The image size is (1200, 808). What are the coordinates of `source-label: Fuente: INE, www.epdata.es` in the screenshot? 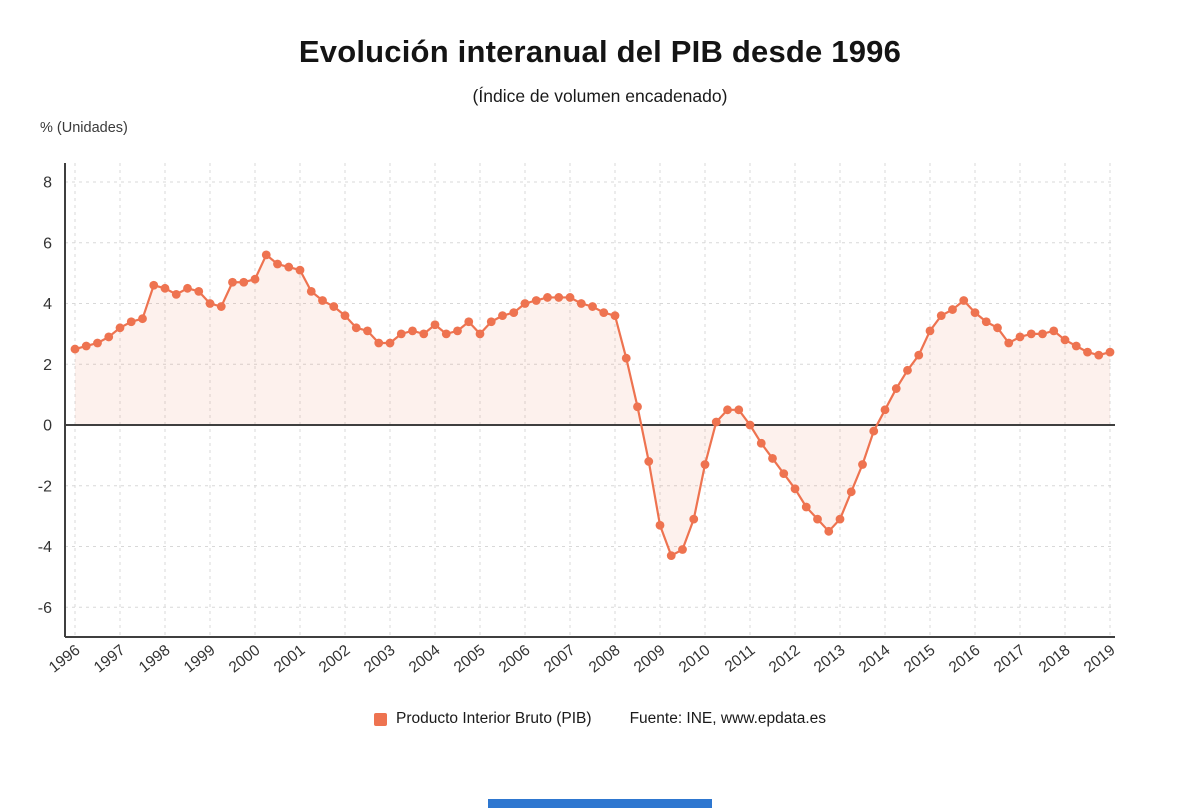 It's located at (727, 718).